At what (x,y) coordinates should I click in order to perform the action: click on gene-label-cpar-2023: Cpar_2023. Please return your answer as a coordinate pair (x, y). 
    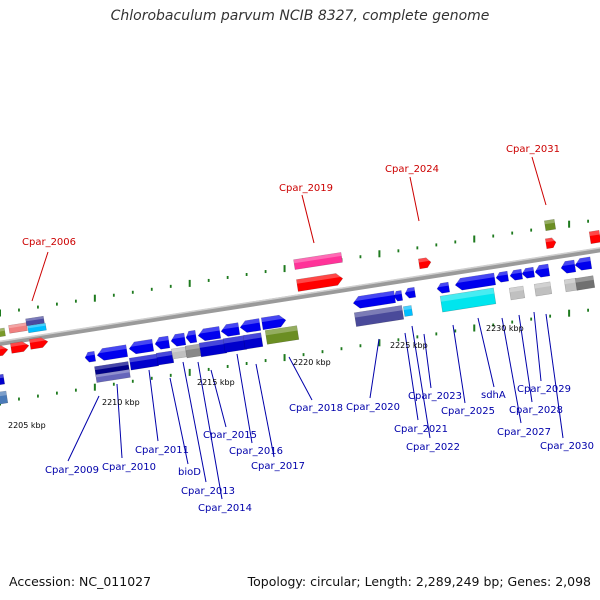
    Looking at the image, I should click on (435, 396).